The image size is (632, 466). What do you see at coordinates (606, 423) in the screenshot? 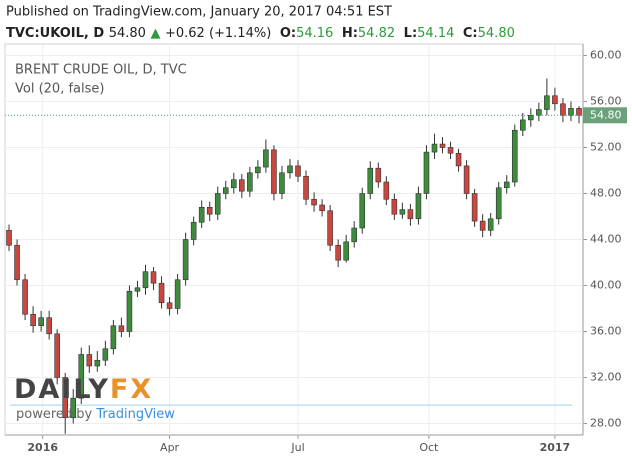
I see `y-tick-label: 28.00` at bounding box center [606, 423].